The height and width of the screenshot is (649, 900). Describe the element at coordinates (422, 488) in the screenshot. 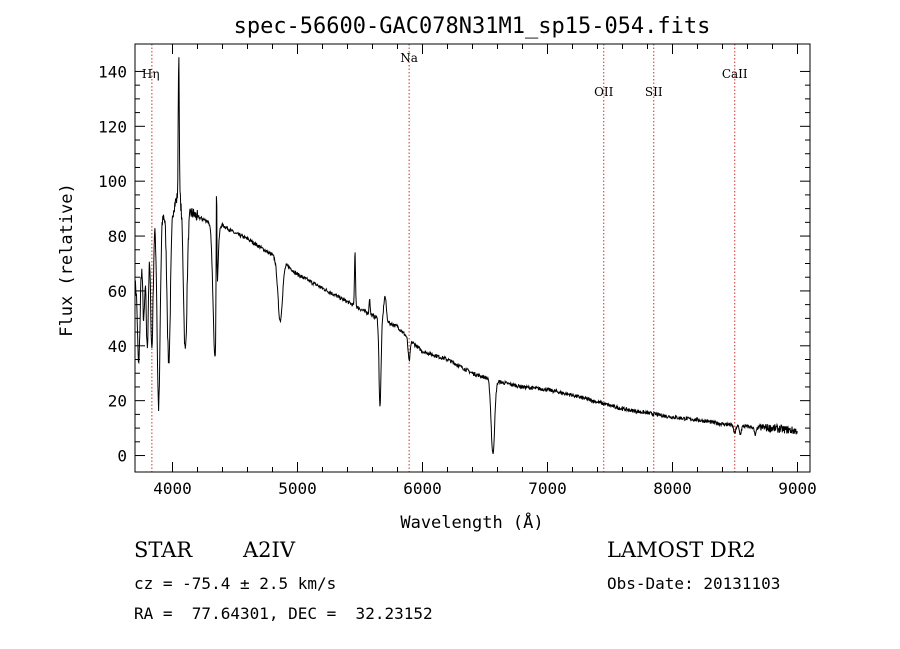

I see `x-tick-label: 6000` at that location.